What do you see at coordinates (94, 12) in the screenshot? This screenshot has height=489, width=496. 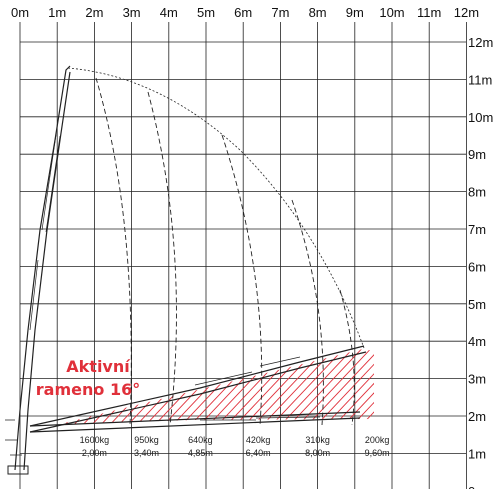 I see `x-tick-label: 2m` at bounding box center [94, 12].